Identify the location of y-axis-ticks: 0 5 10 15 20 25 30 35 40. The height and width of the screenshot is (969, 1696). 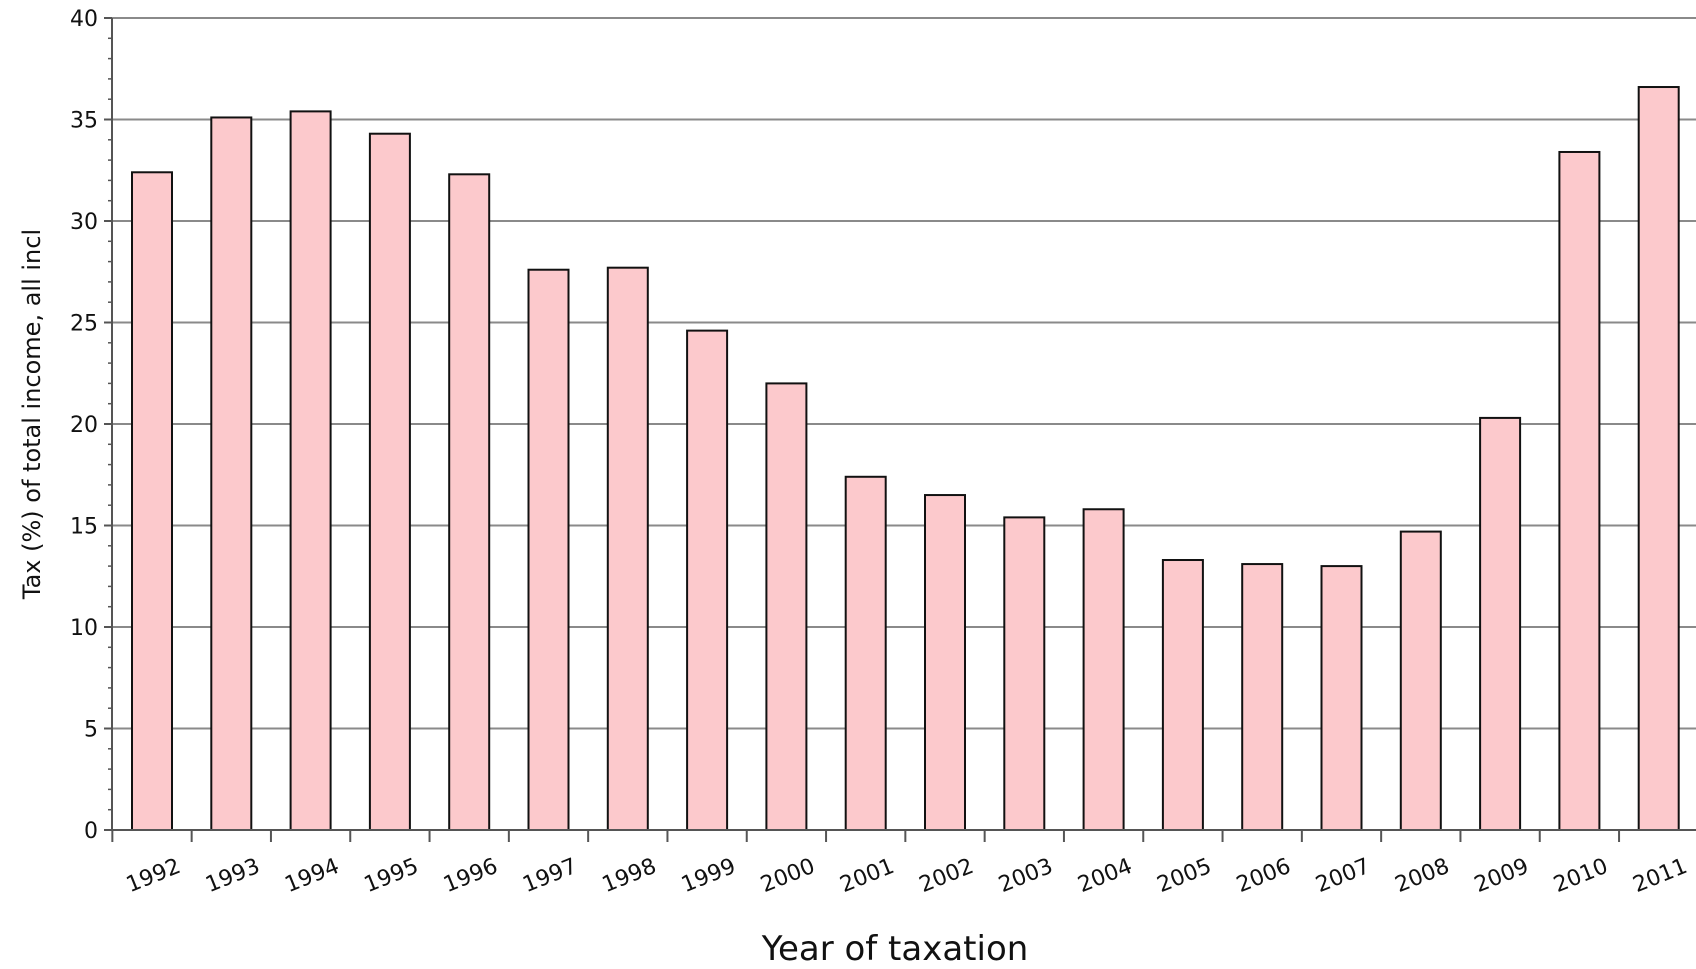
(91, 425).